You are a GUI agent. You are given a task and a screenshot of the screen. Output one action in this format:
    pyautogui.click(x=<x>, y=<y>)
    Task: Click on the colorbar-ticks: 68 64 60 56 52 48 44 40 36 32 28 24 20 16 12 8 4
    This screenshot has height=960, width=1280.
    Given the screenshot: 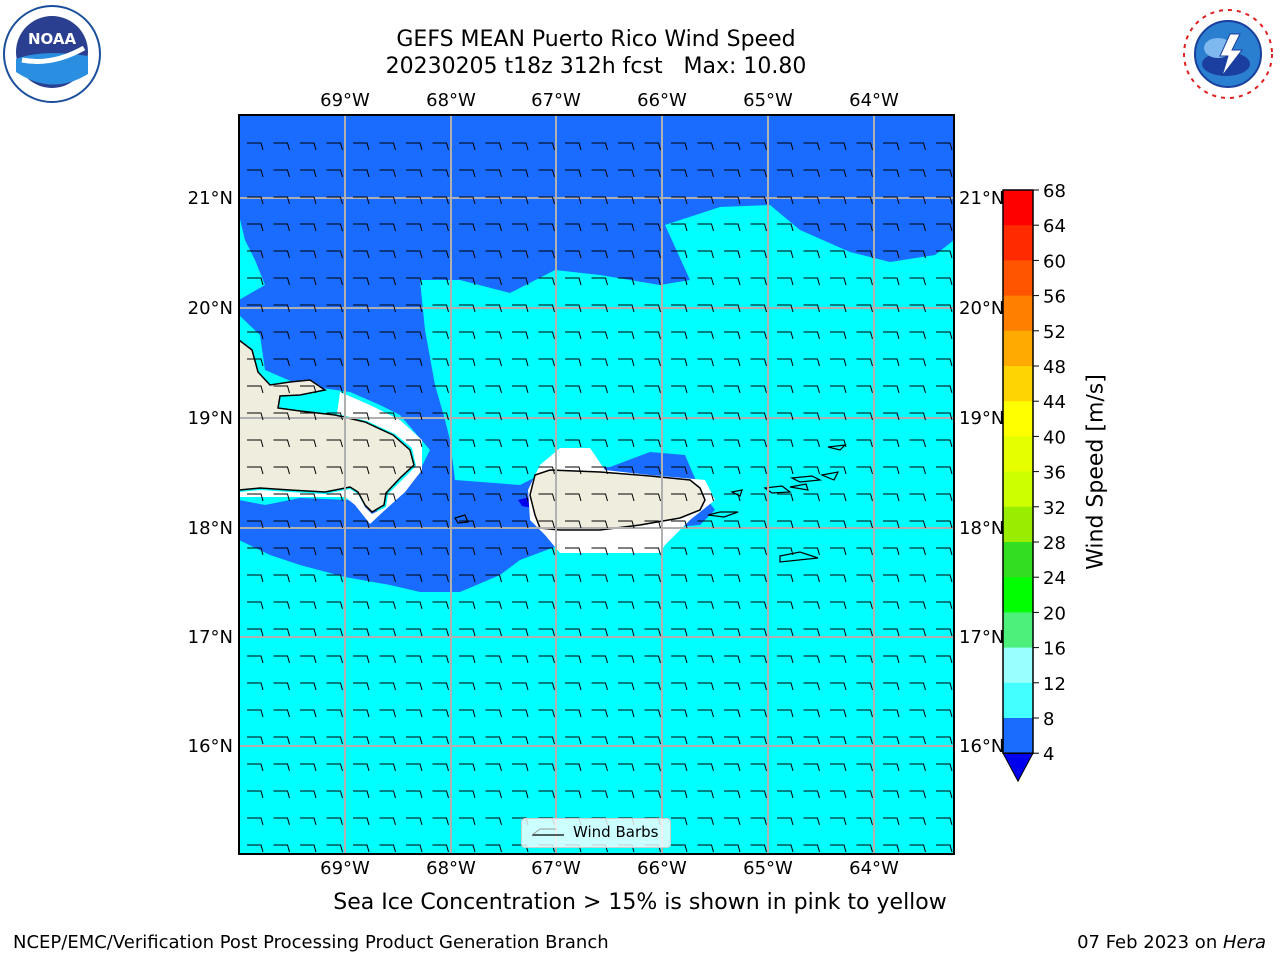 What is the action you would take?
    pyautogui.click(x=1049, y=473)
    